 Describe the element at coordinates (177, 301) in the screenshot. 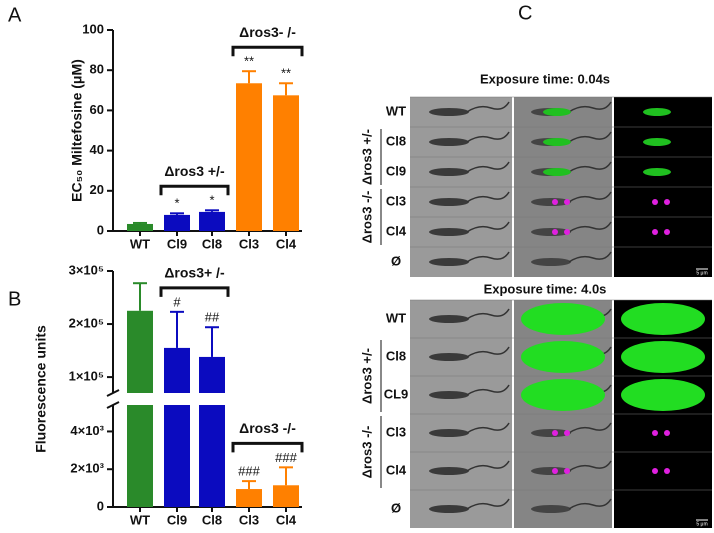

I see `bar-label: #` at that location.